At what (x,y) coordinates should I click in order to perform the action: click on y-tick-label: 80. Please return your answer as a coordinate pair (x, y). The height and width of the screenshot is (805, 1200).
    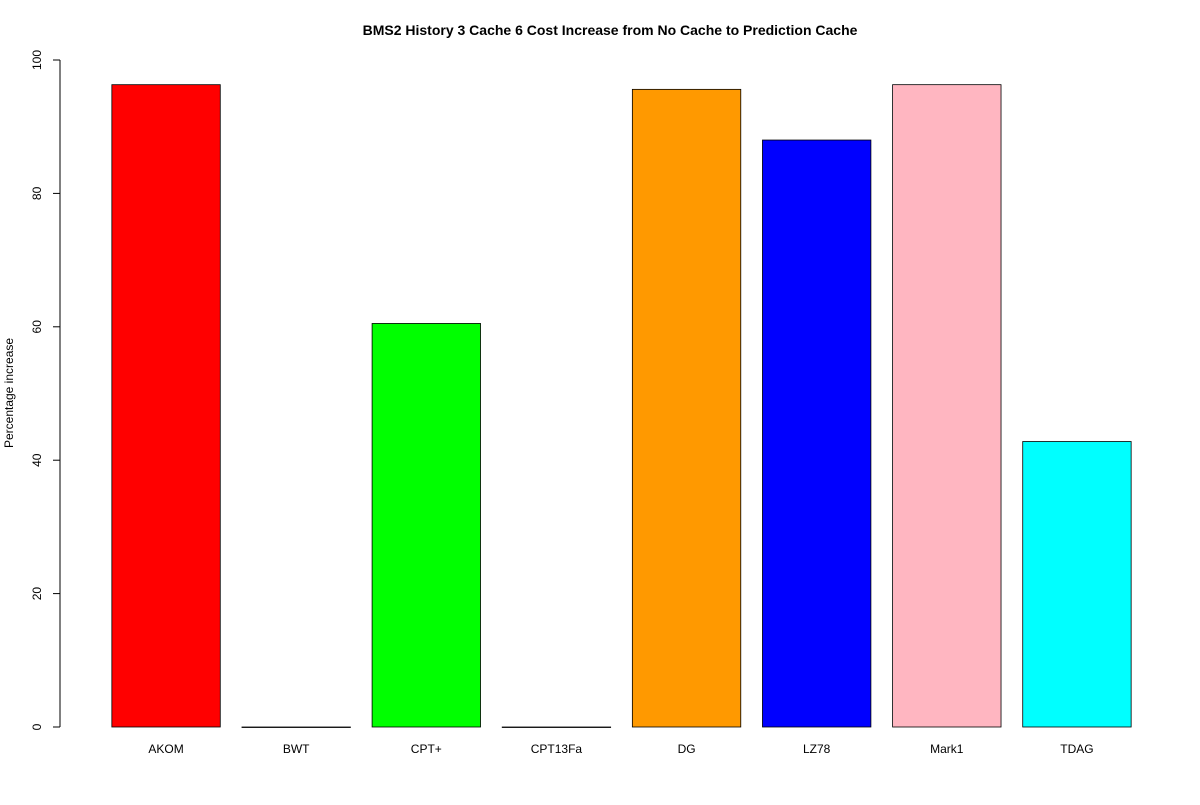
    Looking at the image, I should click on (37, 193).